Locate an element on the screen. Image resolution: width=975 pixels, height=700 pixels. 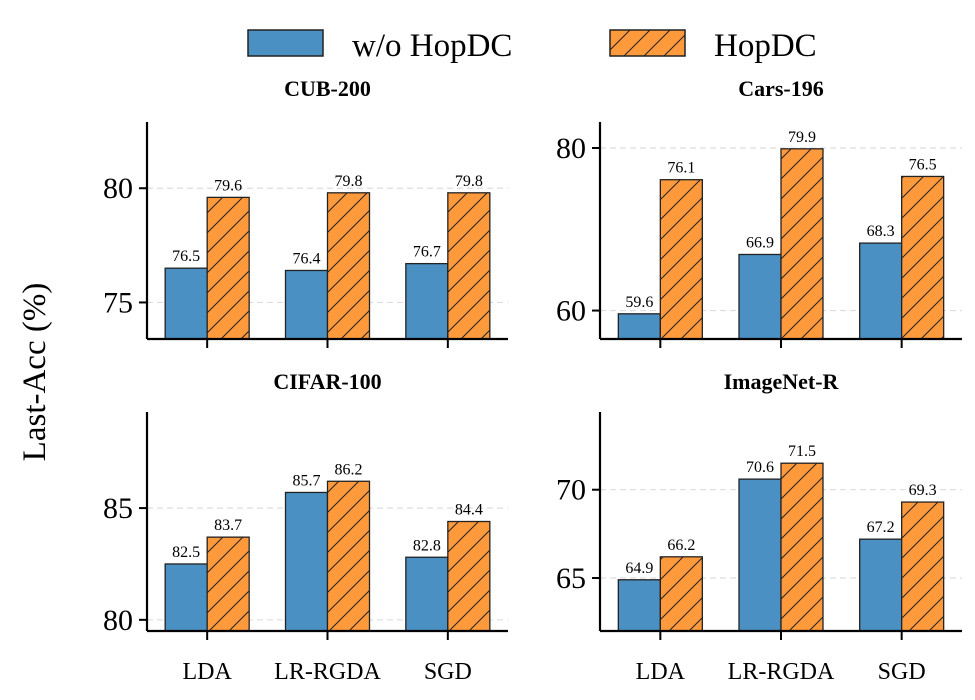
data-label: 69.3 is located at coordinates (923, 490).